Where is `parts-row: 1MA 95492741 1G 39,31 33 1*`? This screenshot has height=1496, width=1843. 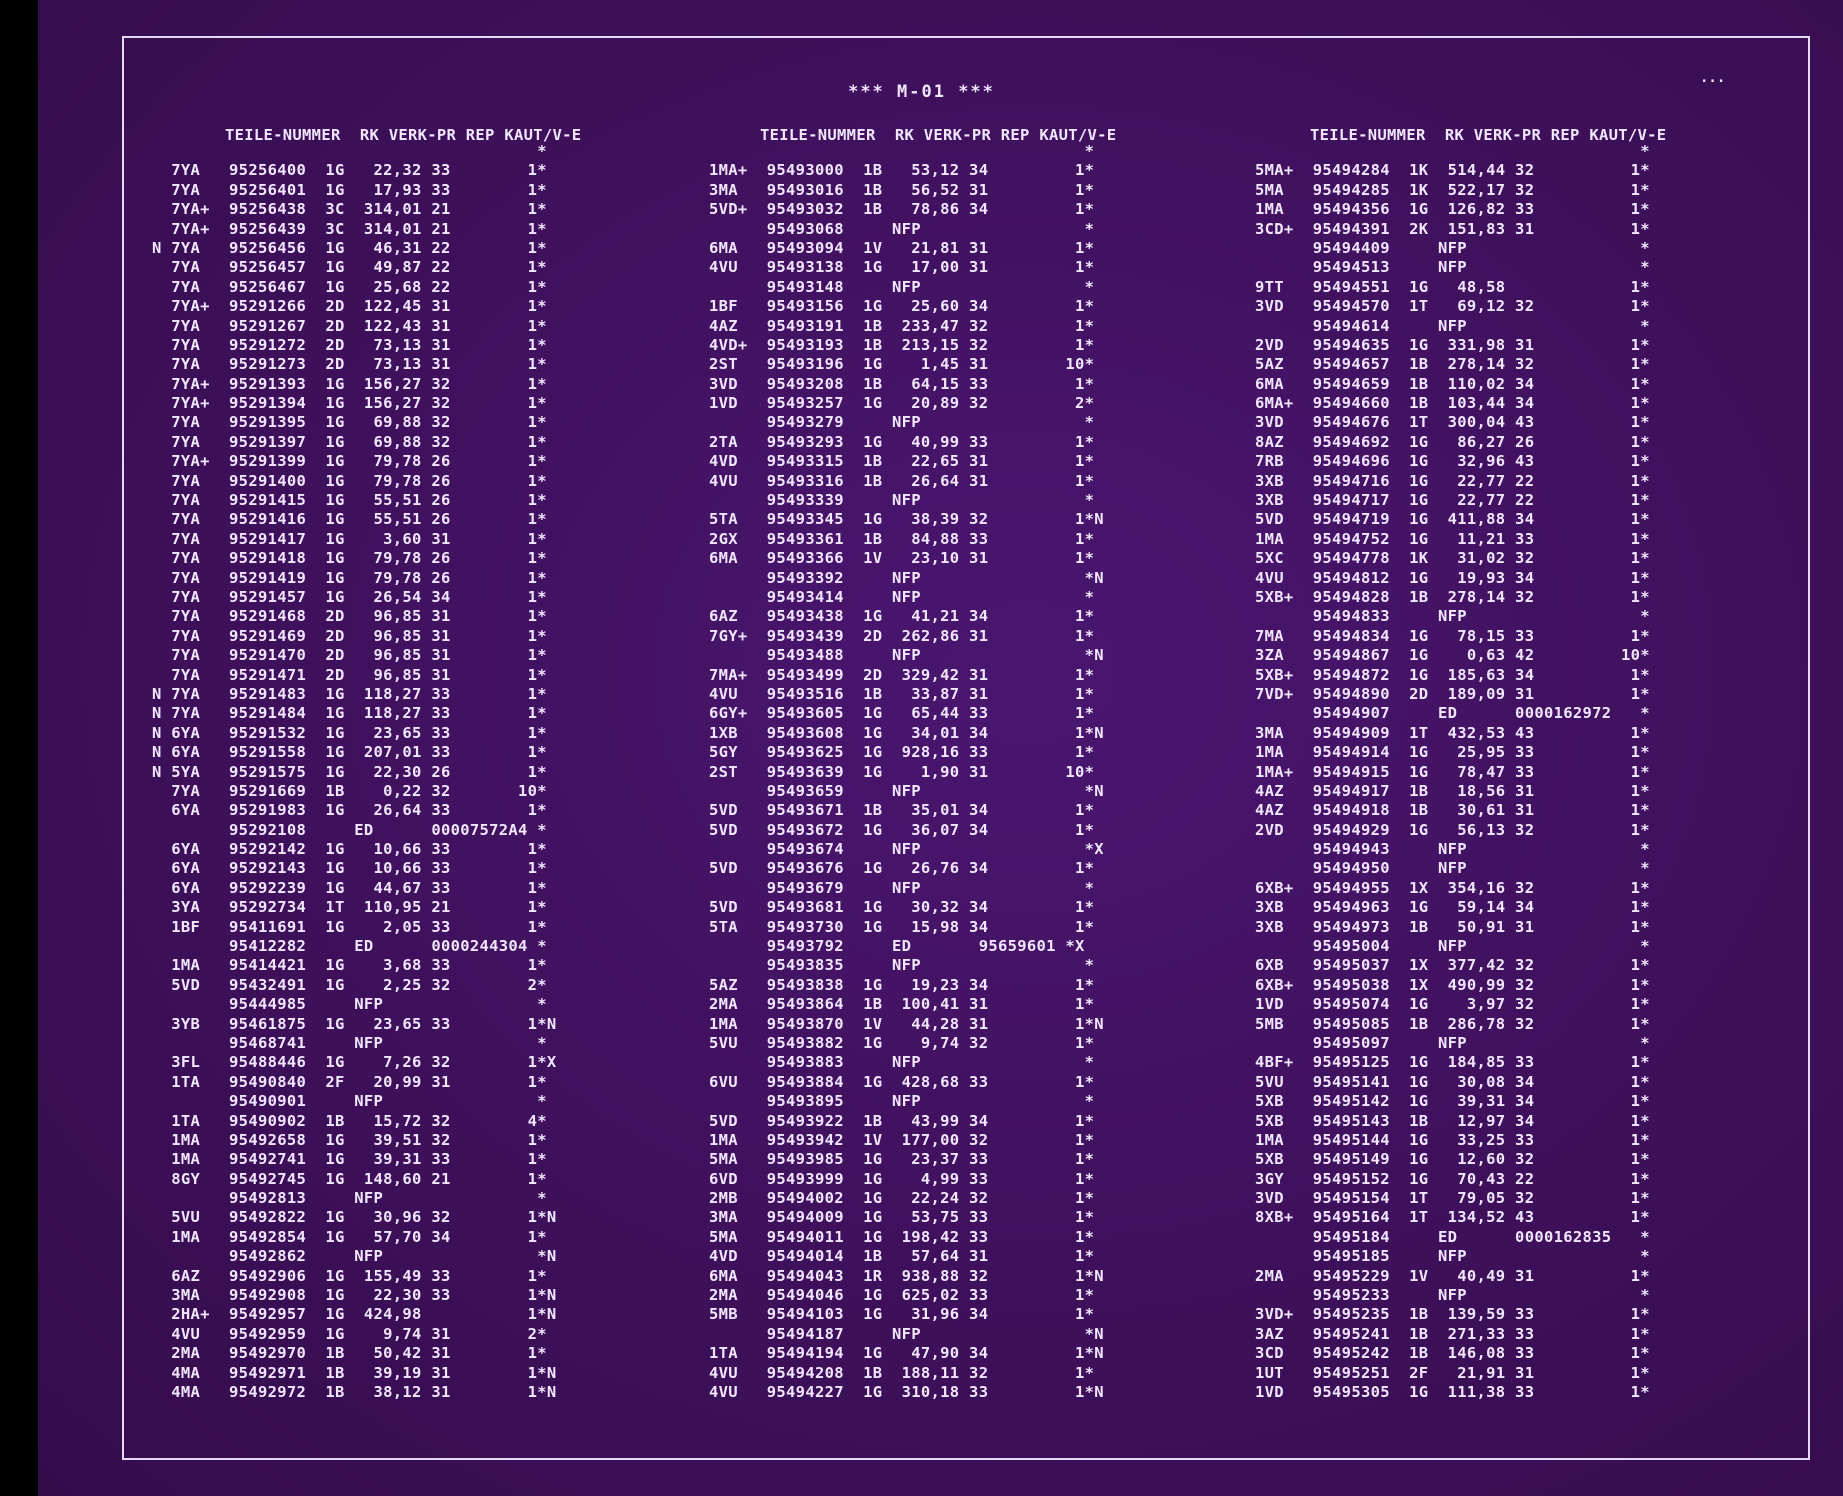
parts-row: 1MA 95492741 1G 39,31 33 1* is located at coordinates (349, 1159).